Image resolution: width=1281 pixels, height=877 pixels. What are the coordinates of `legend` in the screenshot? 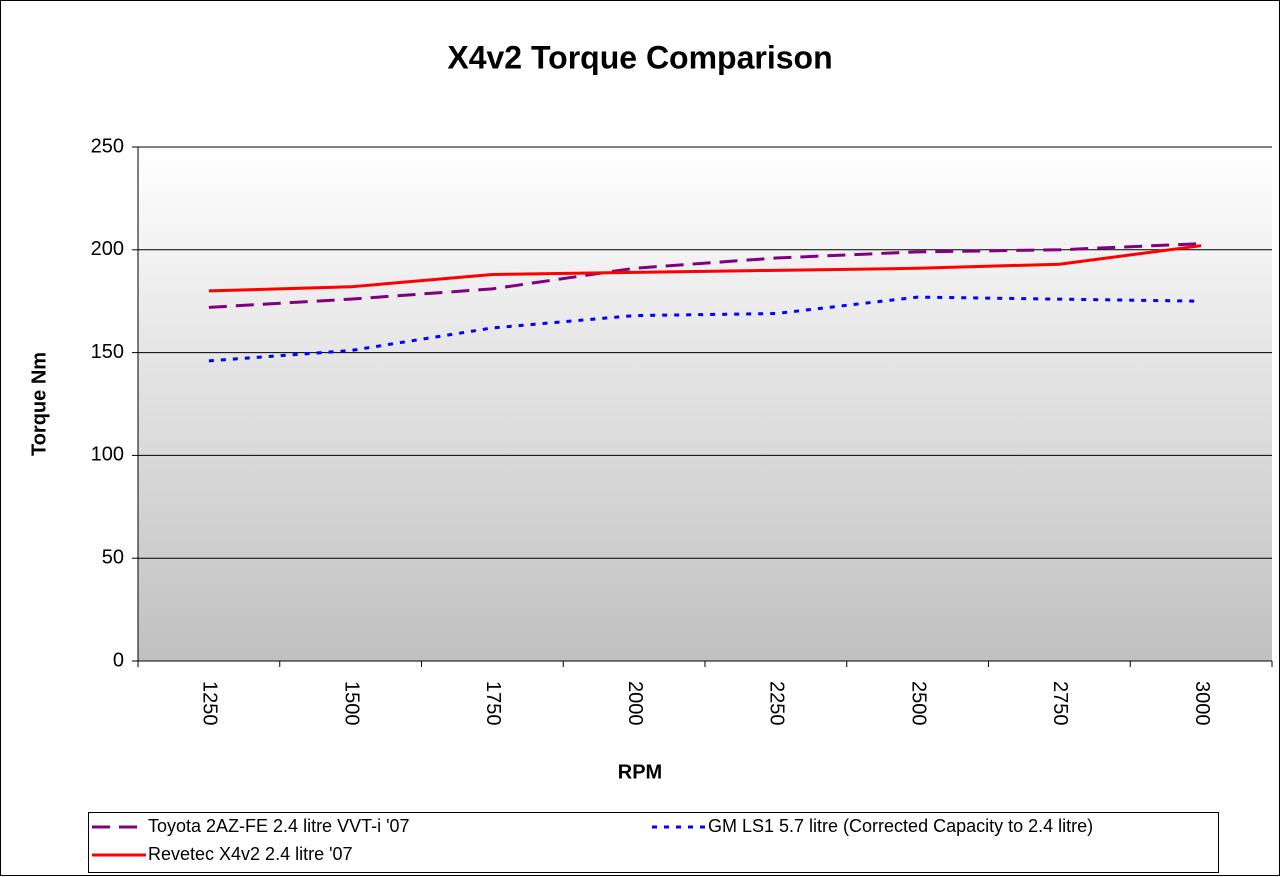 It's located at (653, 842).